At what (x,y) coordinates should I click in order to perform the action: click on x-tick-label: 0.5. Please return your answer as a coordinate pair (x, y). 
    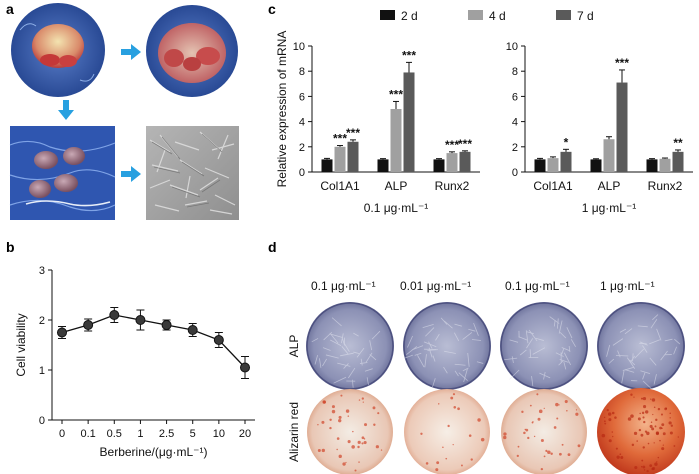
    Looking at the image, I should click on (114, 434).